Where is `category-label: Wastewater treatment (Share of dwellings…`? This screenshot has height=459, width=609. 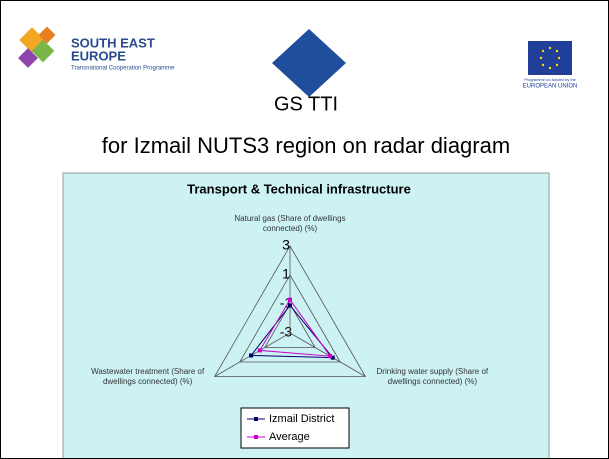
category-label: Wastewater treatment (Share of dwellings… is located at coordinates (148, 376).